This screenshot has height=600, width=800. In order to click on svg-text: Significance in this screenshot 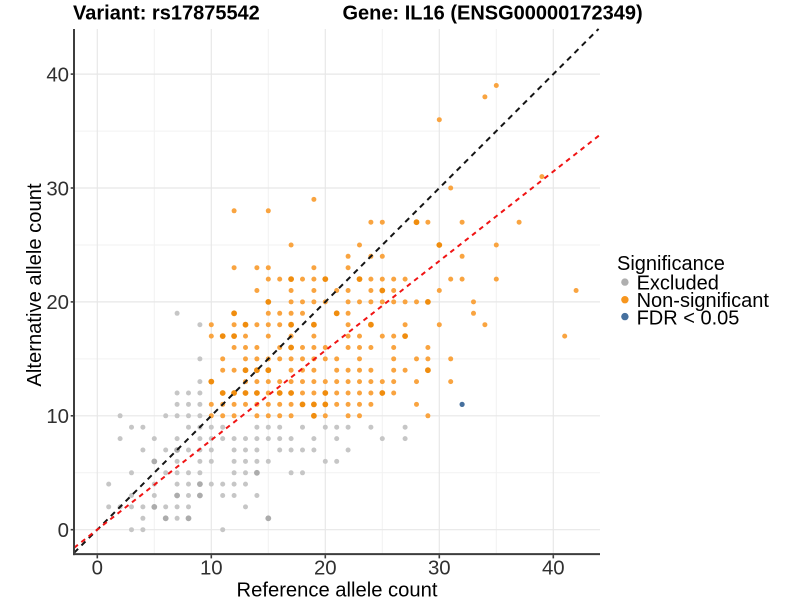, I will do `click(671, 264)`.